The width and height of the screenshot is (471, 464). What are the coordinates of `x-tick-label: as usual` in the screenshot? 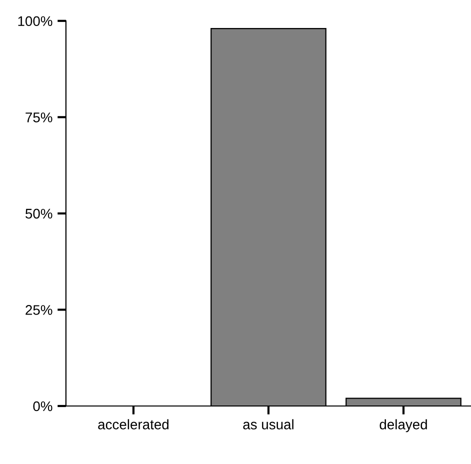 It's located at (268, 424).